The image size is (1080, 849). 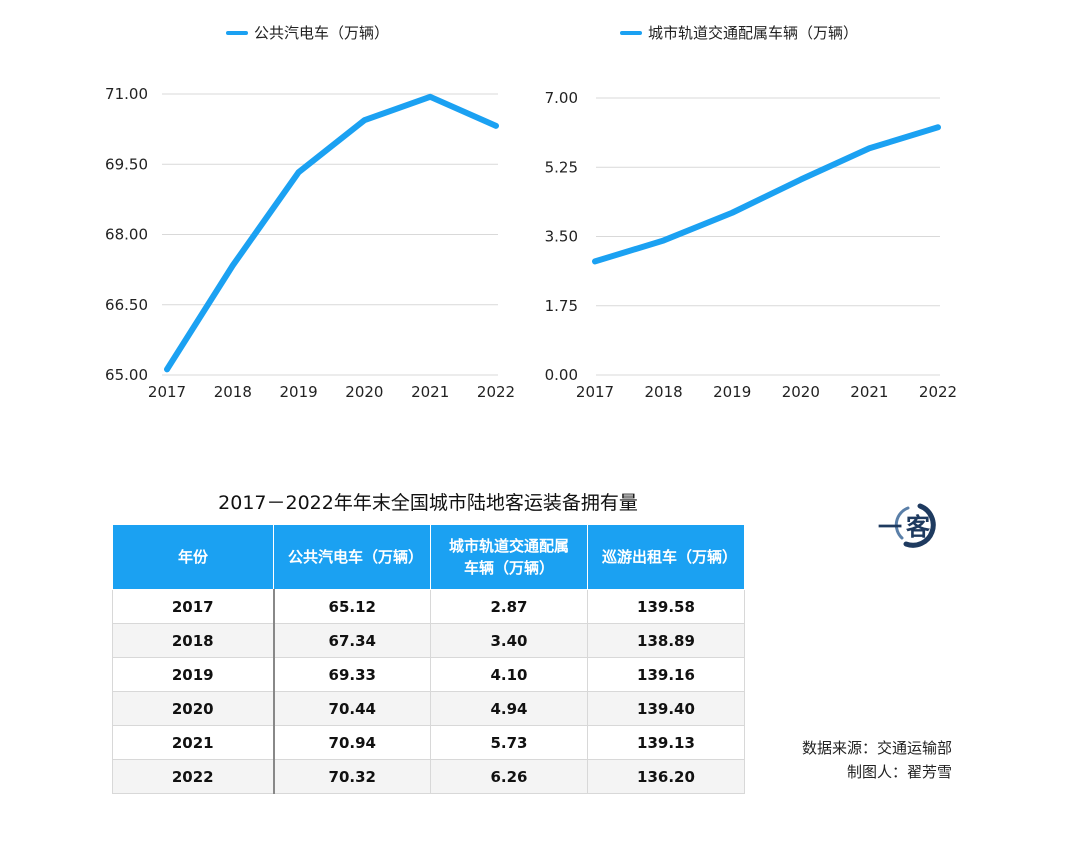 I want to click on cell-taxi: 139.40, so click(x=666, y=708).